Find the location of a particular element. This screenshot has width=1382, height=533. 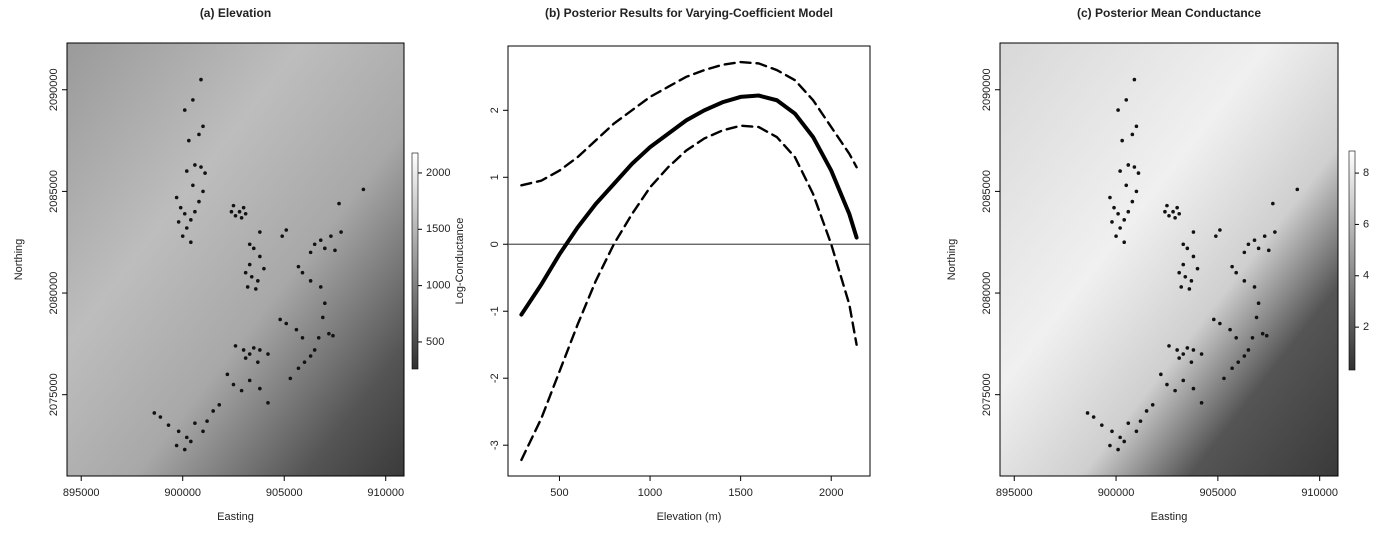

y-axis-title: Northing is located at coordinates (952, 260).